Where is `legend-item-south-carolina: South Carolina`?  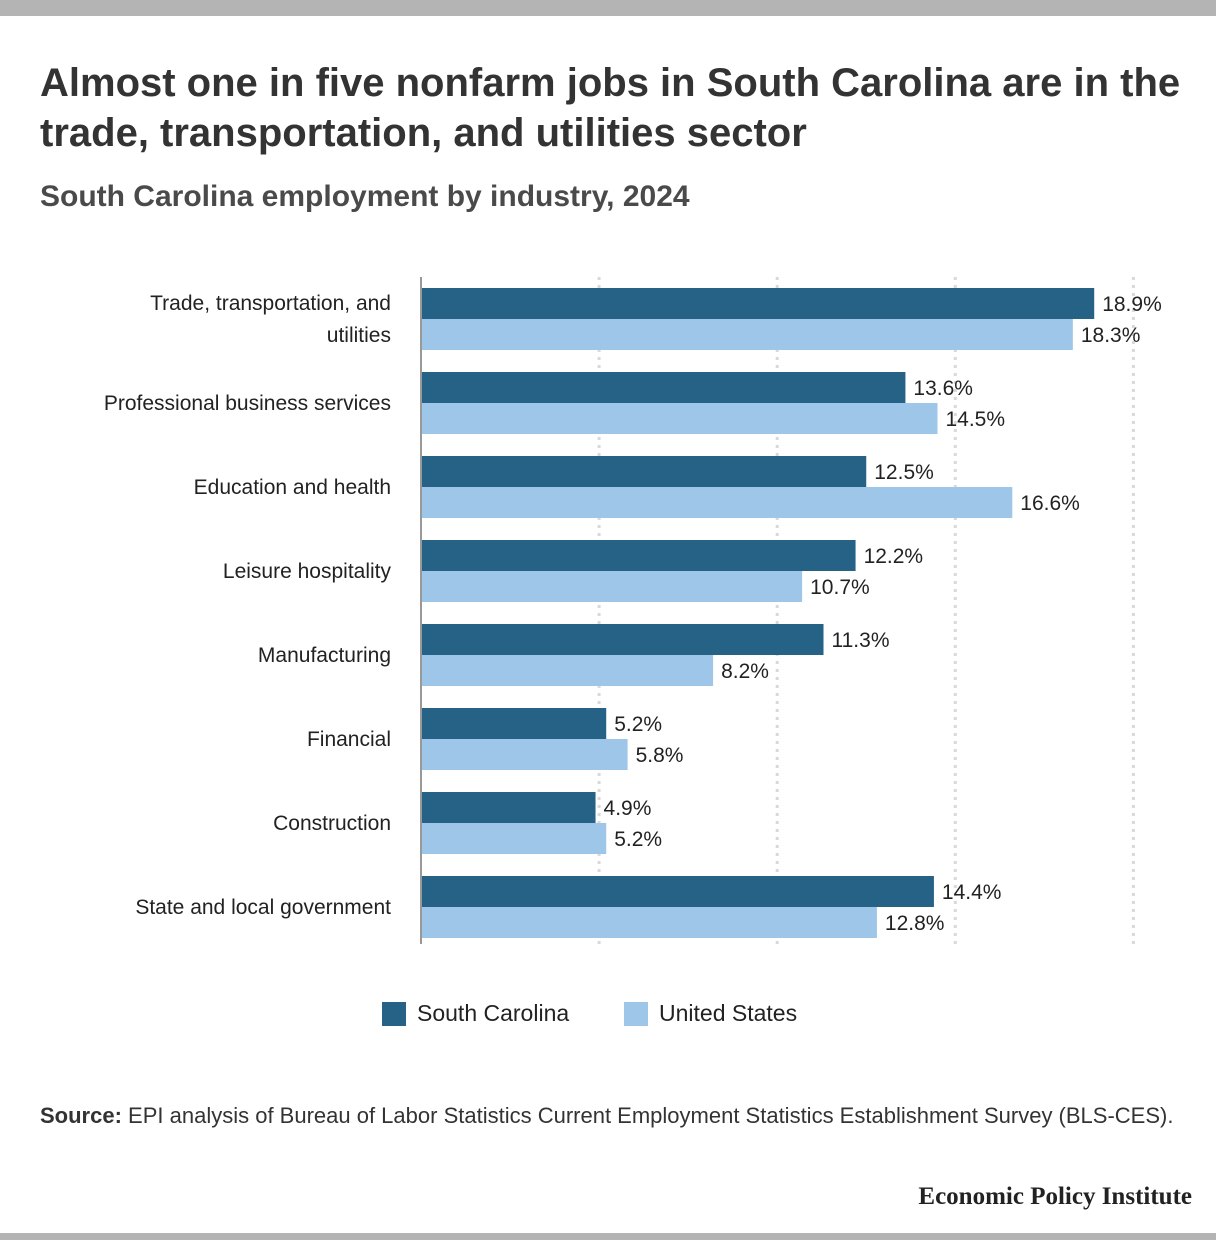
legend-item-south-carolina: South Carolina is located at coordinates (475, 1013).